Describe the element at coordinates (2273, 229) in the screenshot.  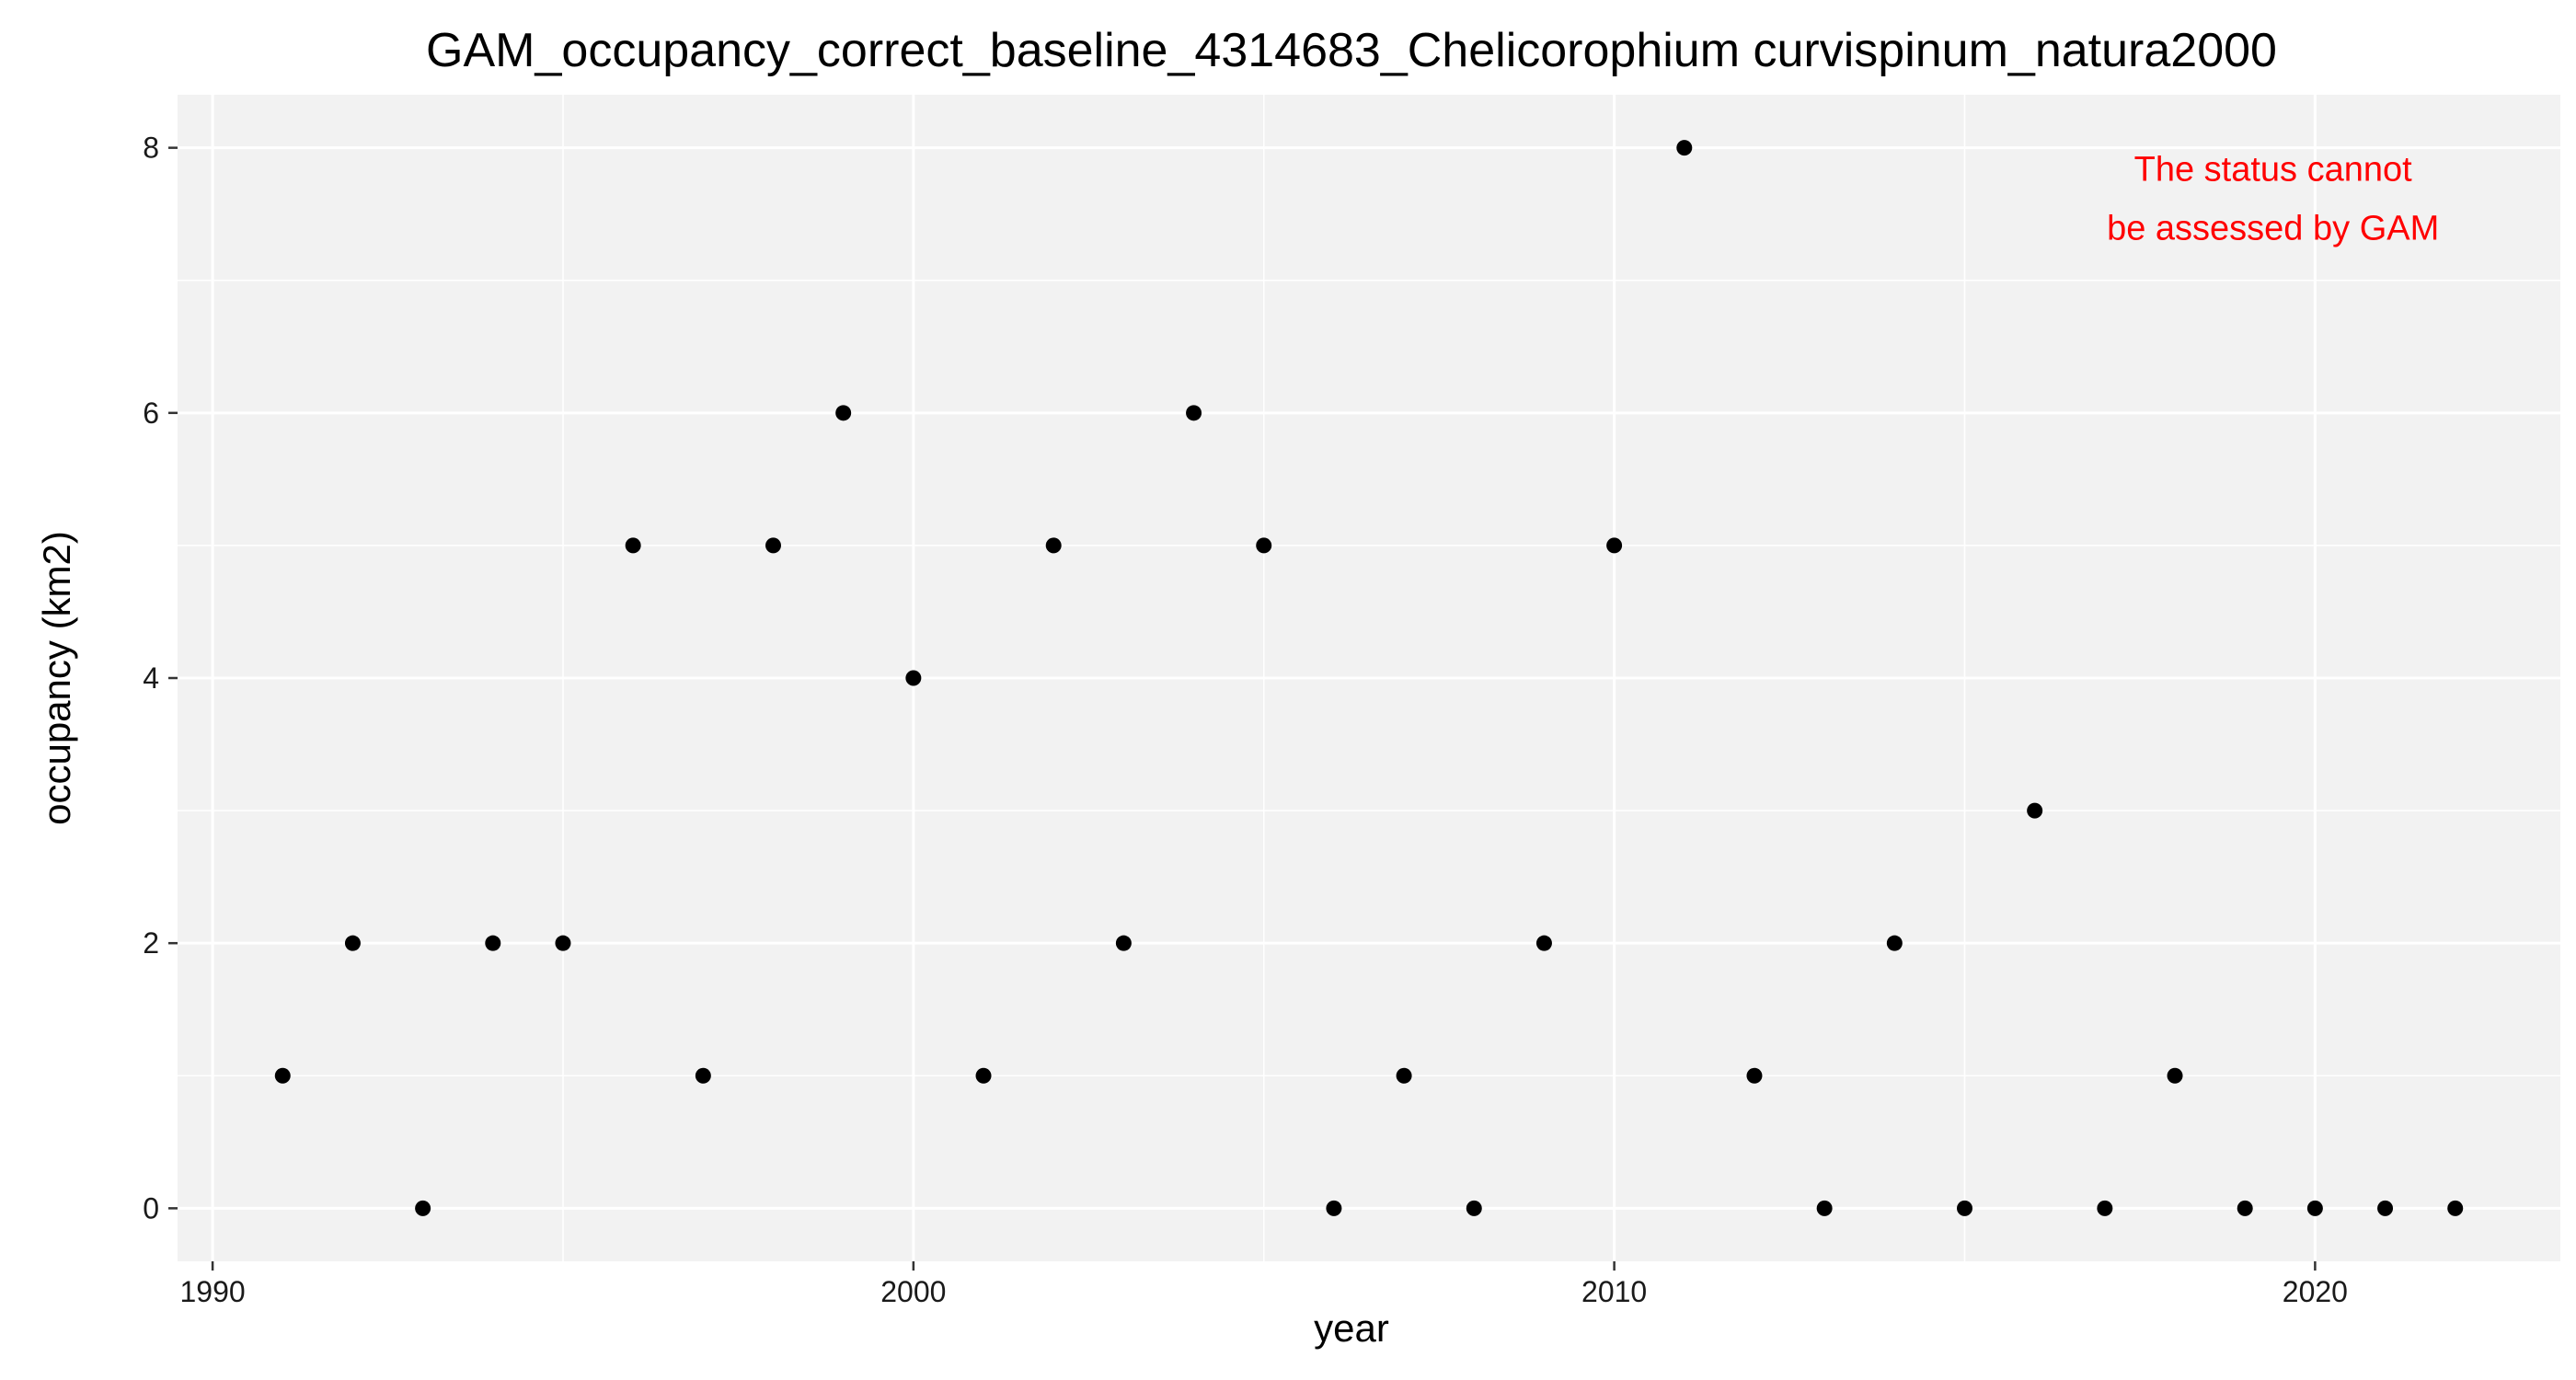
I see `annotation-line: be assessed by GAM` at that location.